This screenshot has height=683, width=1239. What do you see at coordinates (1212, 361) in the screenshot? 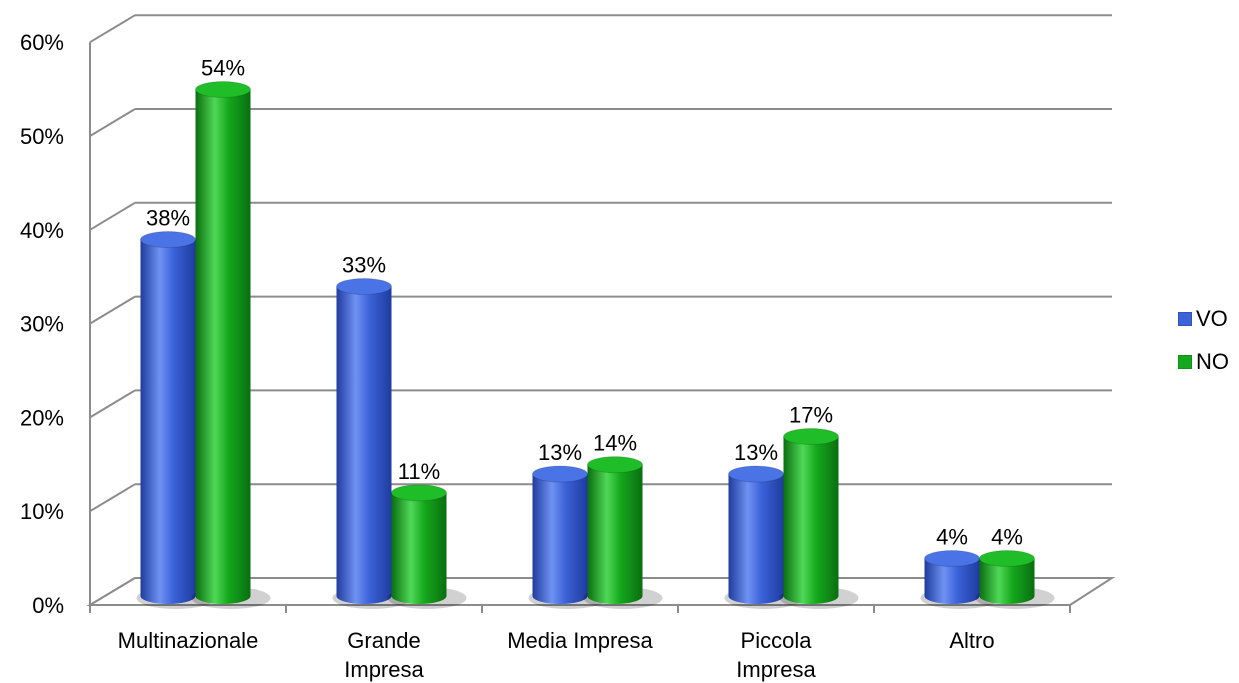
I see `legend-label-no: NO` at bounding box center [1212, 361].